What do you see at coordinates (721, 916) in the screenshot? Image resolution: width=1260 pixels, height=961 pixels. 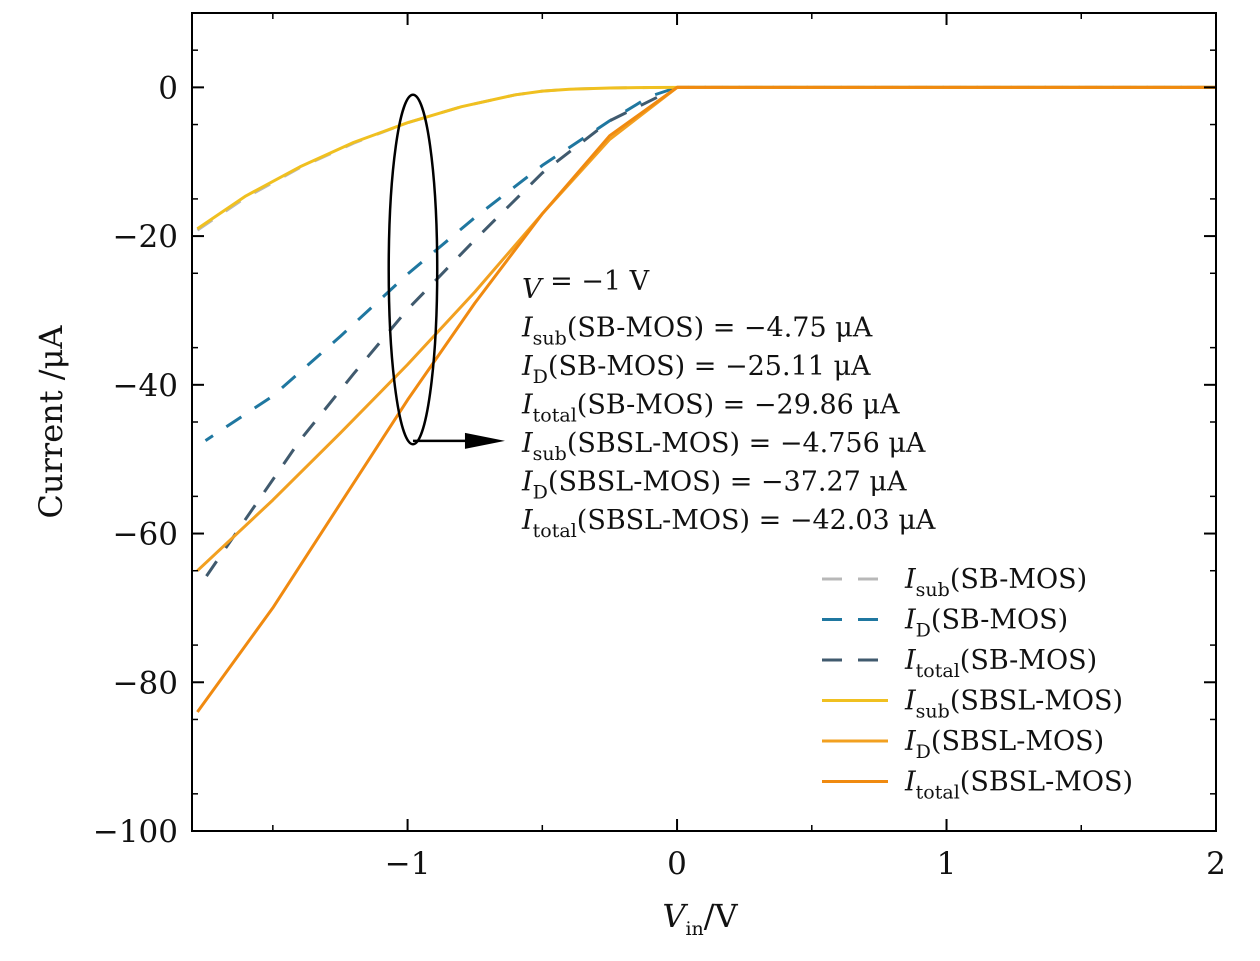 I see `x-axis-title-unit: /V` at bounding box center [721, 916].